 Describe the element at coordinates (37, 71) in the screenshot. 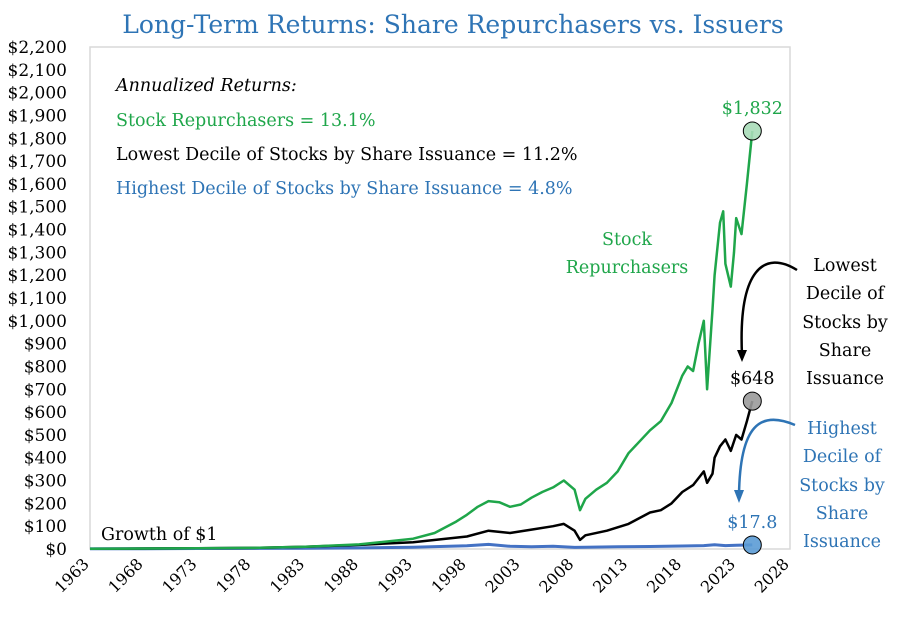

I see `y-tick-label: $2,100` at that location.